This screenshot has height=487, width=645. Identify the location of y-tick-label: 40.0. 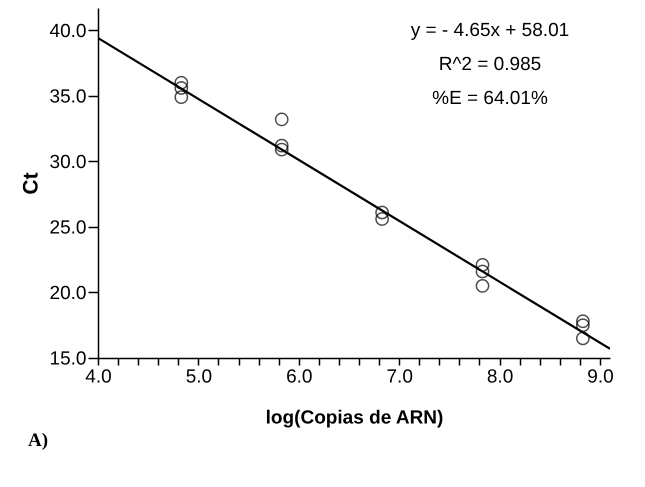
(68, 31).